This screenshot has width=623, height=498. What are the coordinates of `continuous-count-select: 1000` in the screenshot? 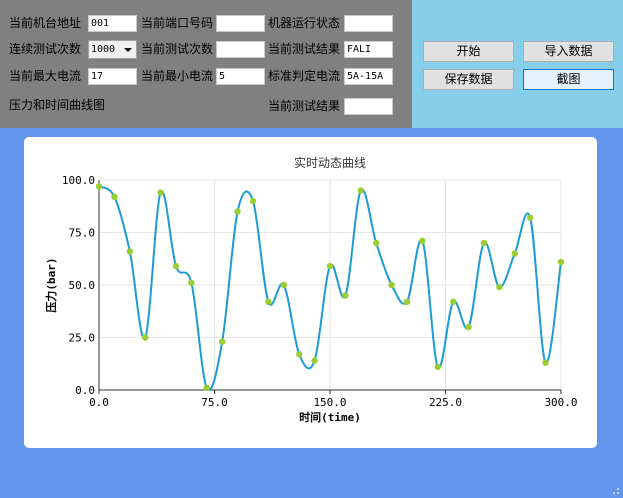 It's located at (112, 49).